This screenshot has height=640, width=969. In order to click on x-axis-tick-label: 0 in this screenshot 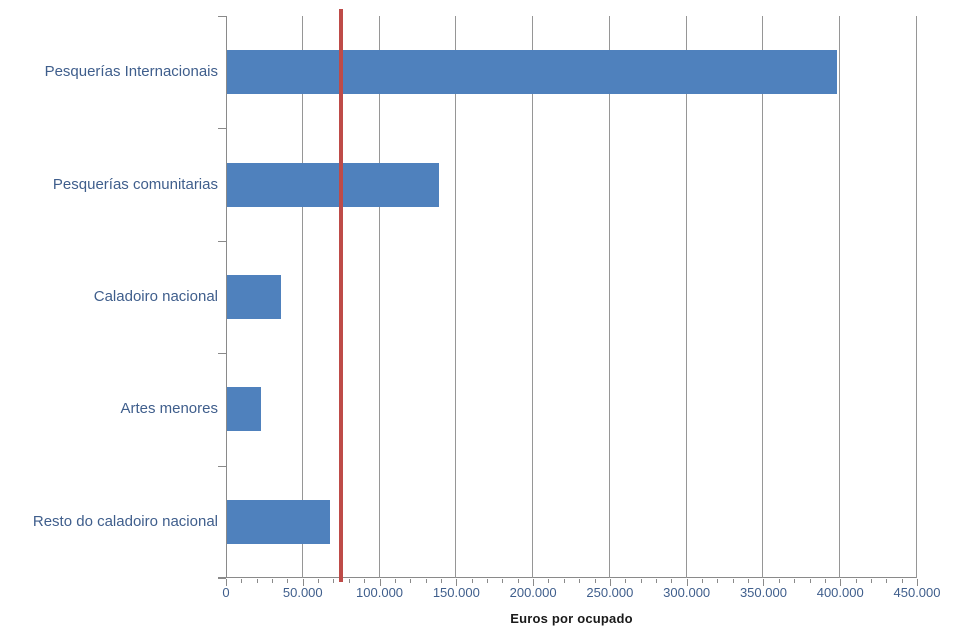, I will do `click(226, 592)`.